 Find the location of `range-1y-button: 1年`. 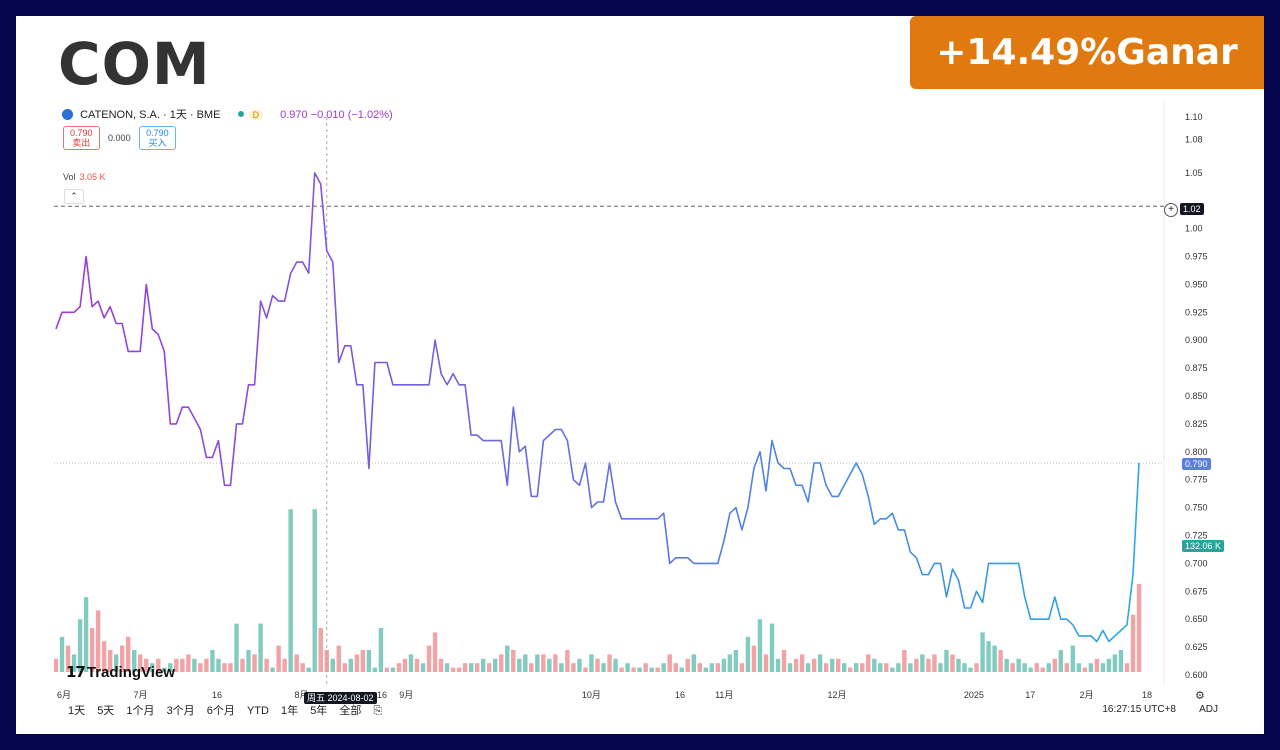

range-1y-button: 1年 is located at coordinates (290, 711).